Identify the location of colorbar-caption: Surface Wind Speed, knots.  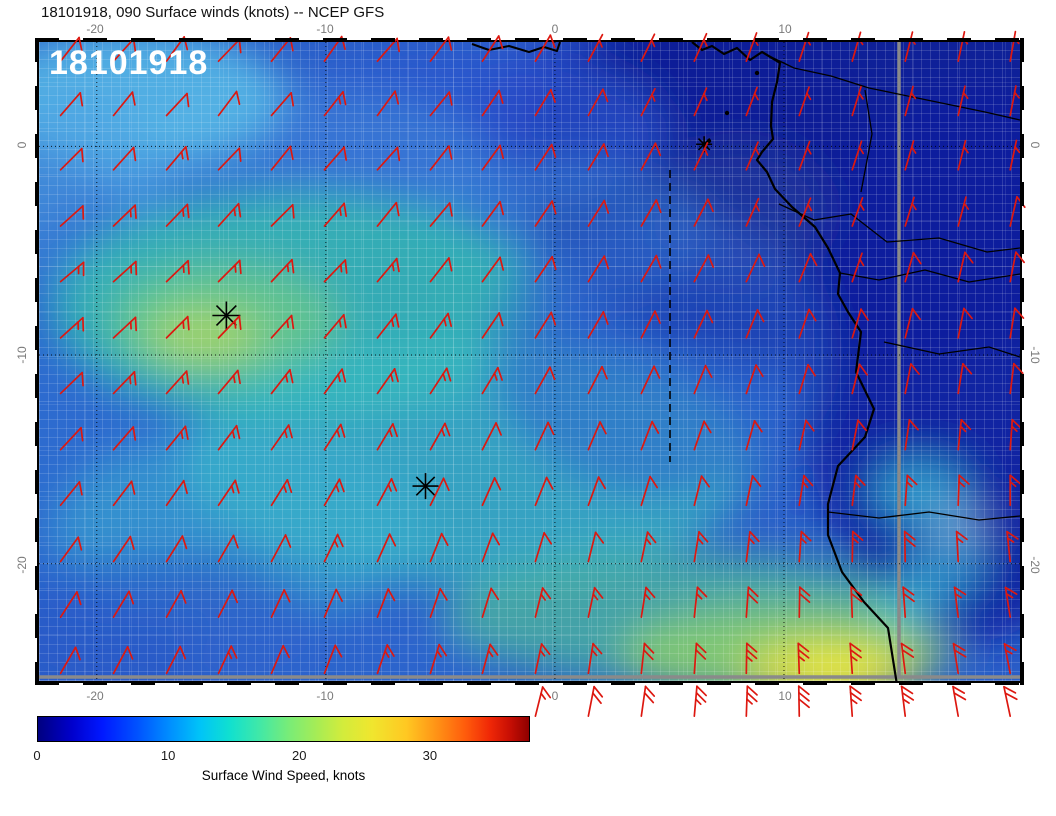
(283, 775).